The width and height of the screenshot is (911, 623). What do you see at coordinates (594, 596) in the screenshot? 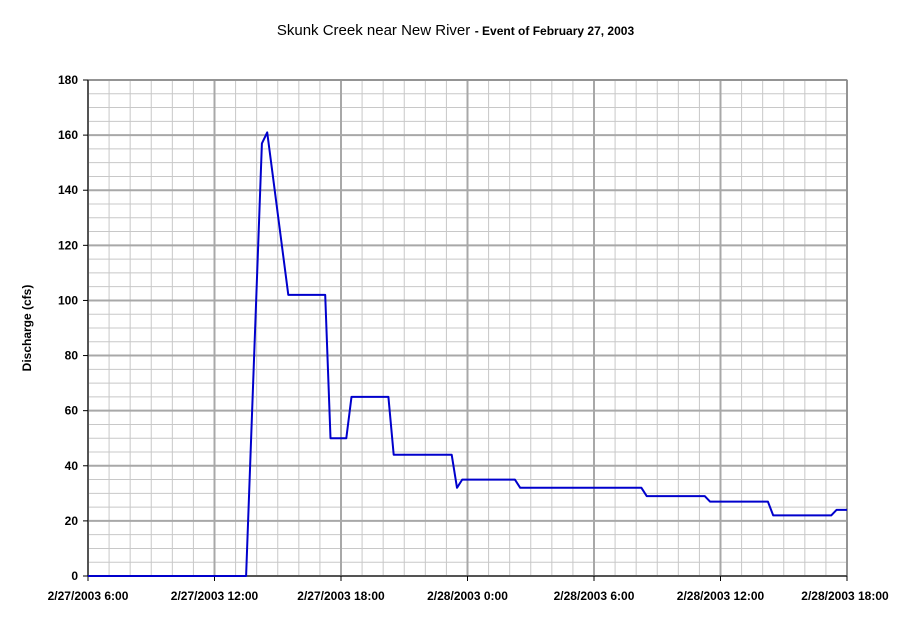
I see `x-tick-label: 2/28/2003 6:00` at bounding box center [594, 596].